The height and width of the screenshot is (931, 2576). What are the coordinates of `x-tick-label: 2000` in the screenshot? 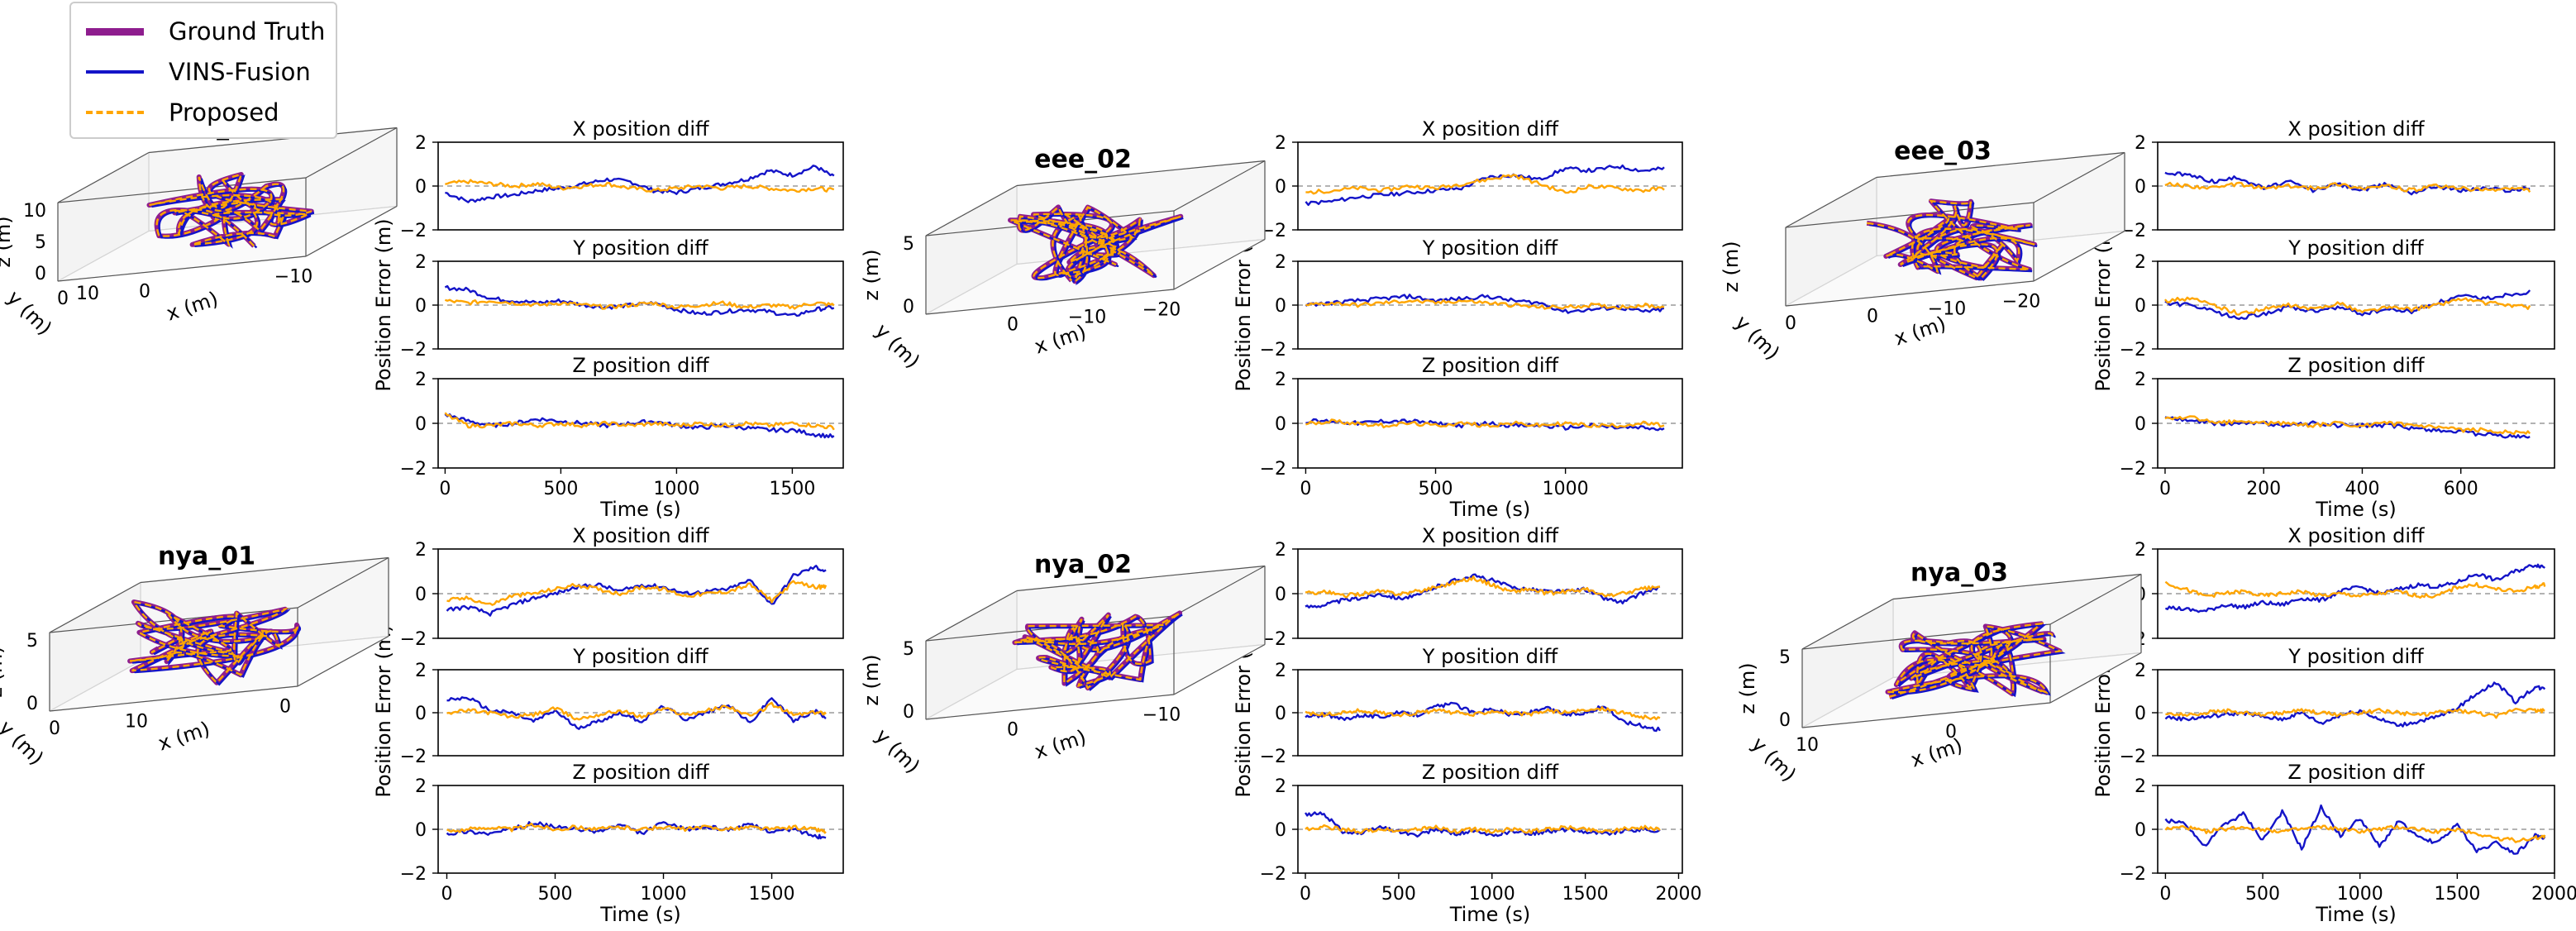 It's located at (2553, 894).